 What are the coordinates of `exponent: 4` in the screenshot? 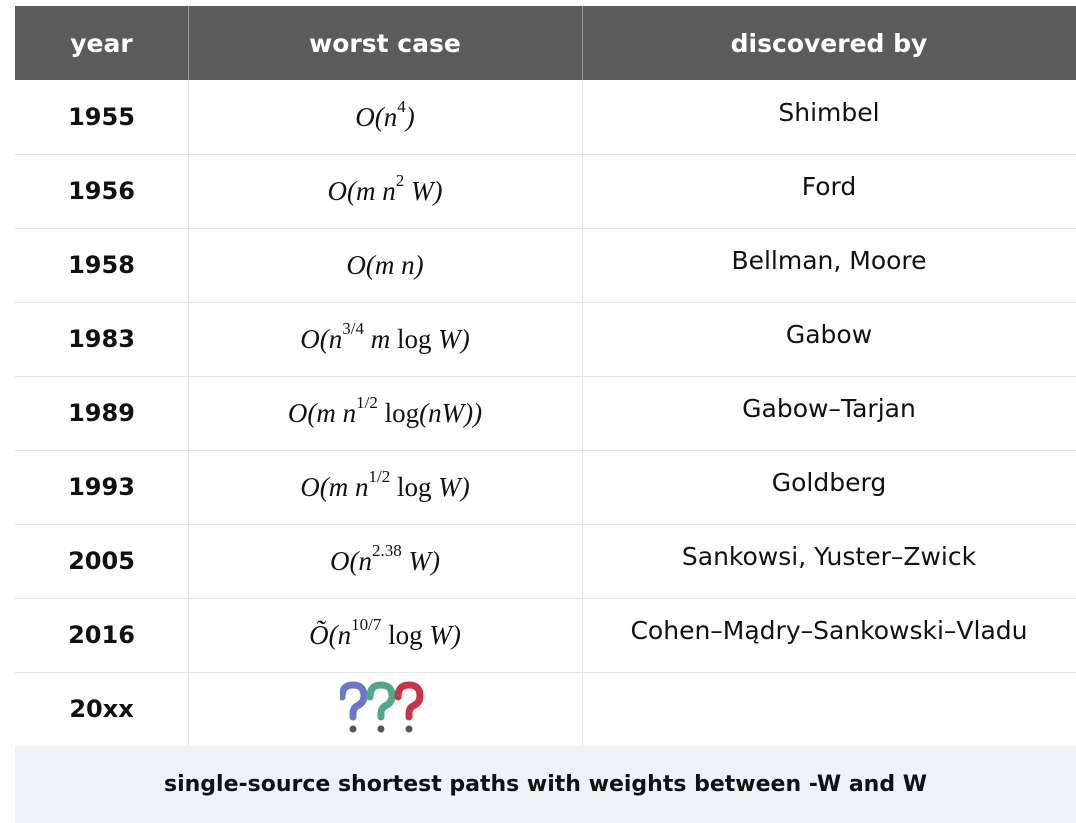 It's located at (401, 106).